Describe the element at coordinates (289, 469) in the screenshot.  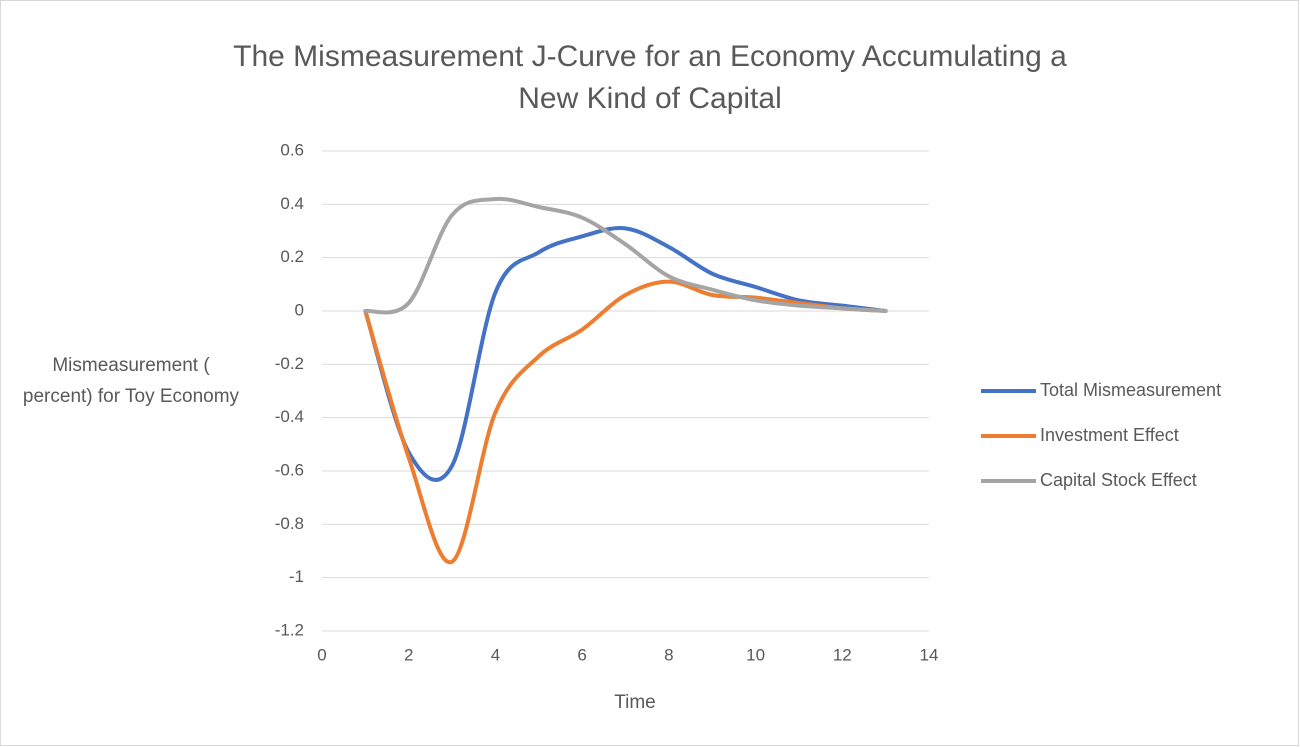
I see `y-tick-label: -0.6` at that location.